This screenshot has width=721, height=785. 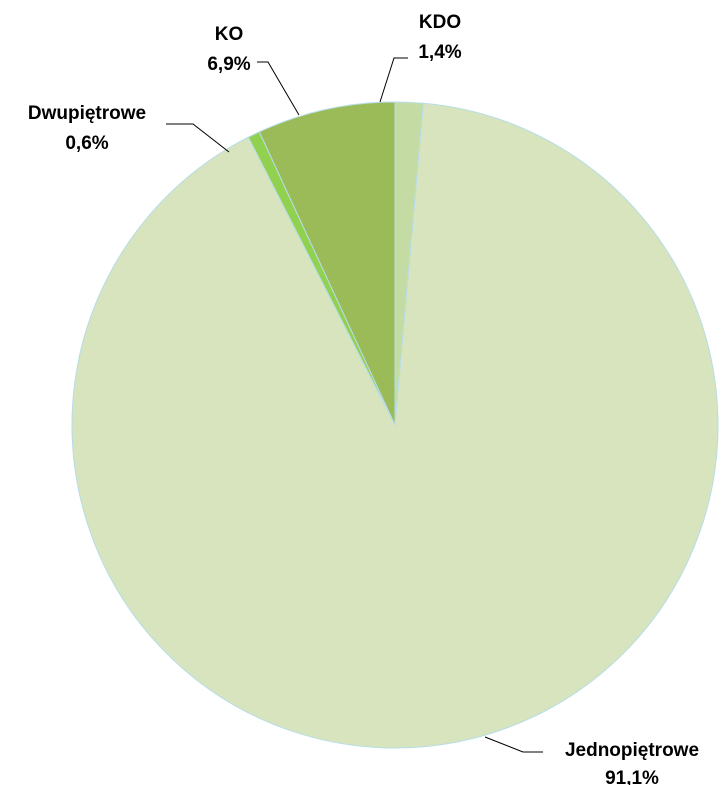 I want to click on leader-line-kdo, so click(x=394, y=80).